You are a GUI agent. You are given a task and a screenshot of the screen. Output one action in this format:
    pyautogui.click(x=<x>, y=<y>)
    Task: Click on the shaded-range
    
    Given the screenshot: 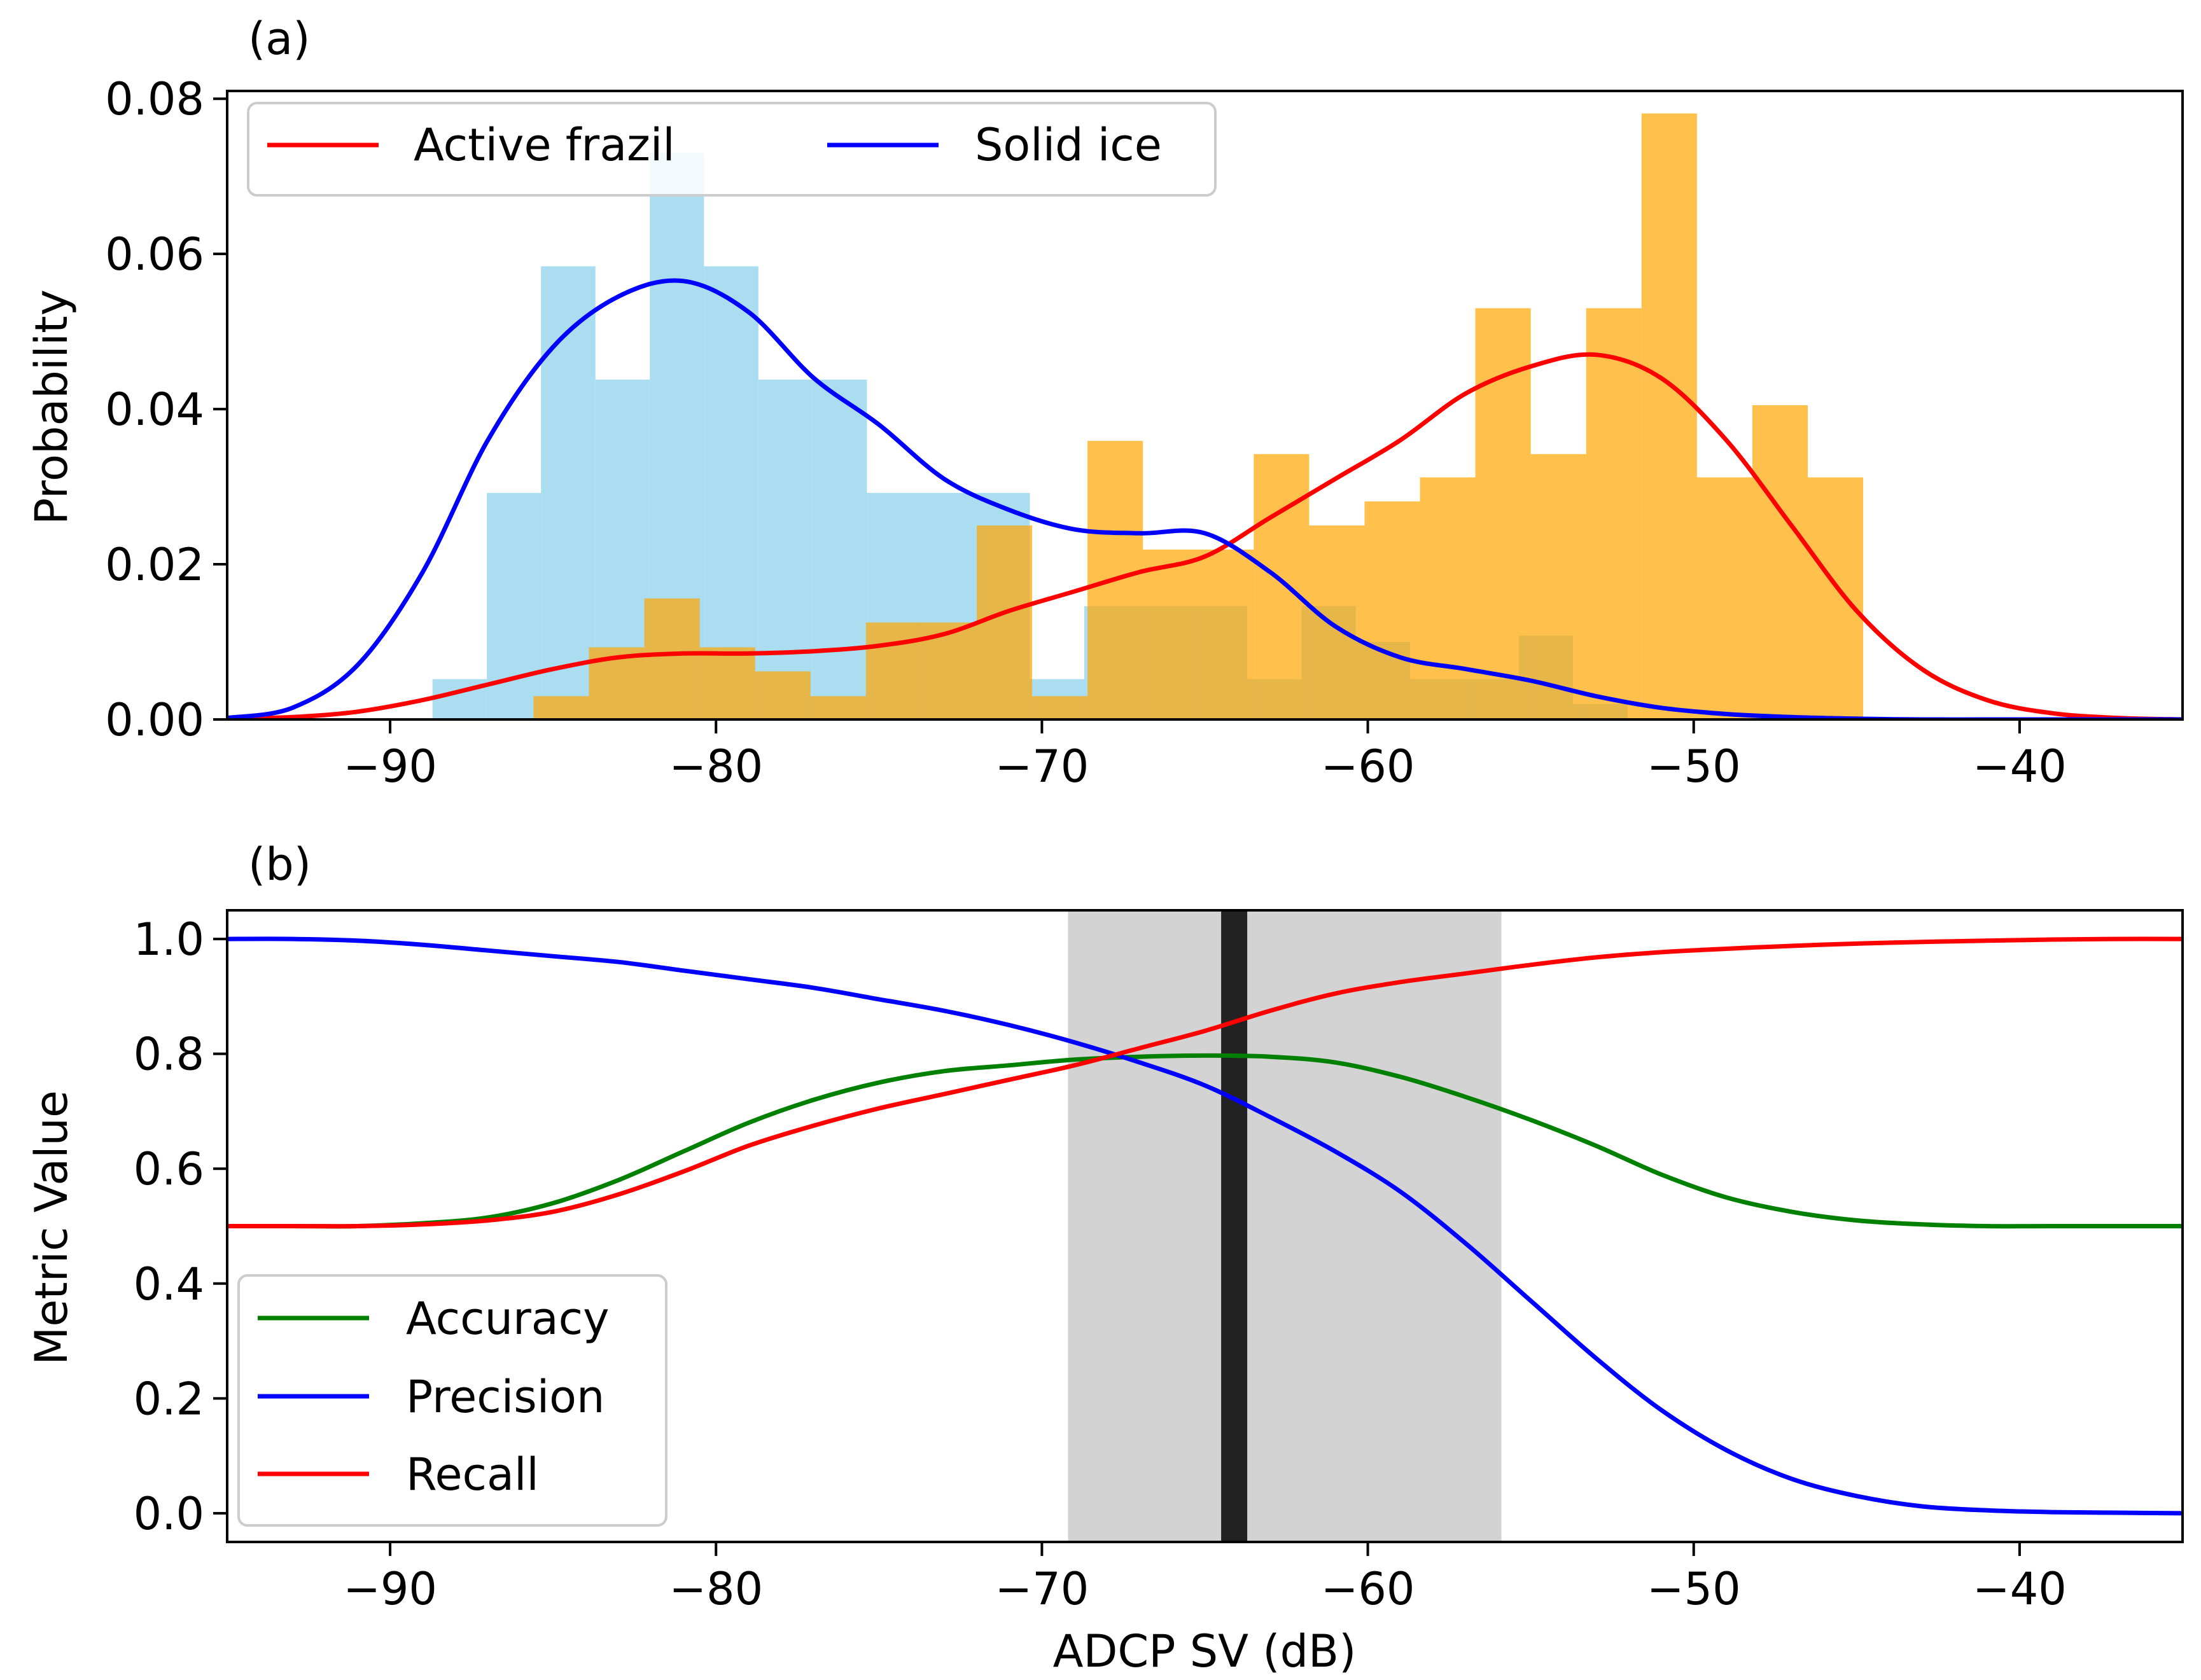 What is the action you would take?
    pyautogui.click(x=1285, y=1226)
    